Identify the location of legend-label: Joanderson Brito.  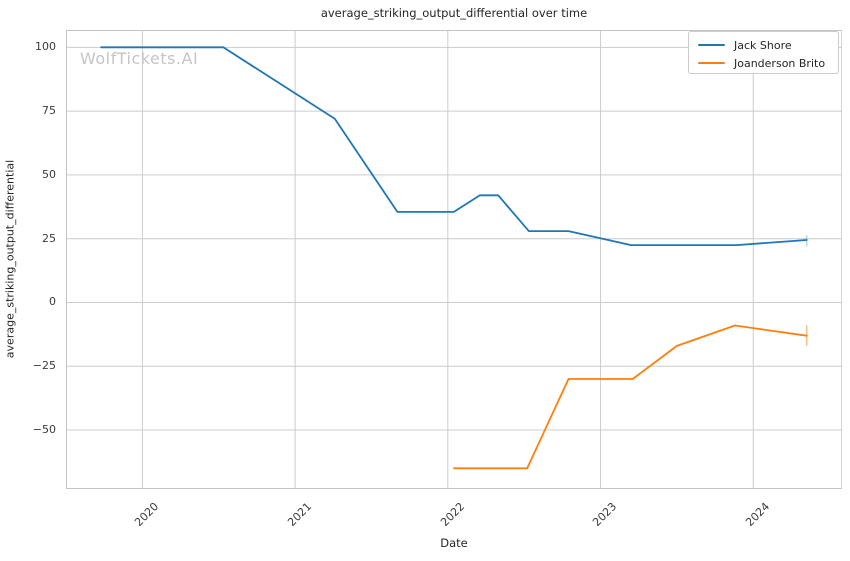
(780, 63).